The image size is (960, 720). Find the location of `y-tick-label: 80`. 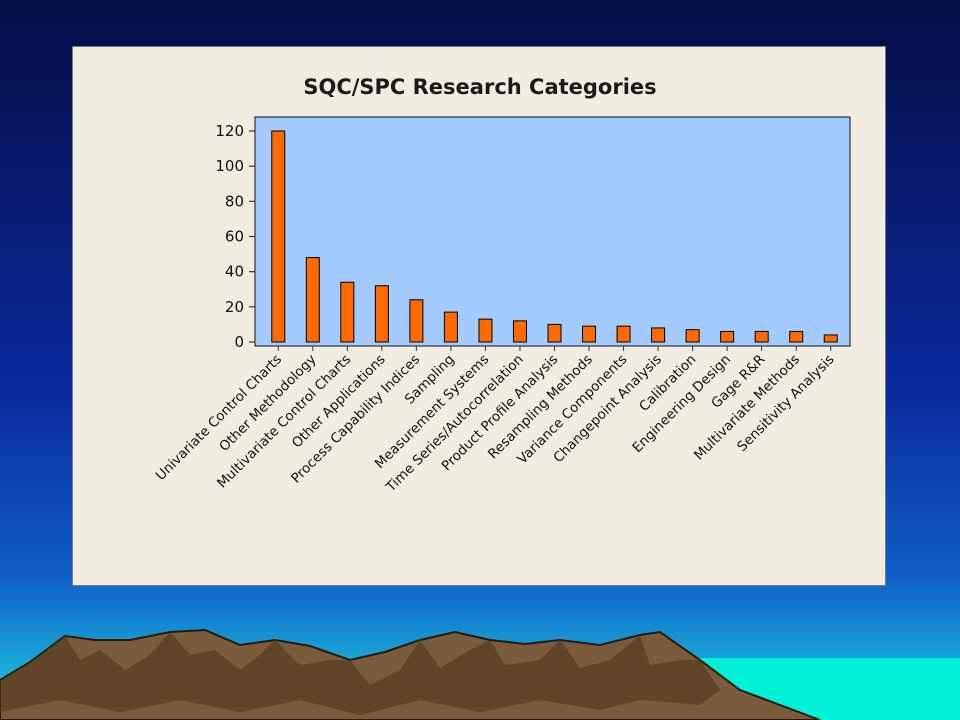

y-tick-label: 80 is located at coordinates (234, 201).